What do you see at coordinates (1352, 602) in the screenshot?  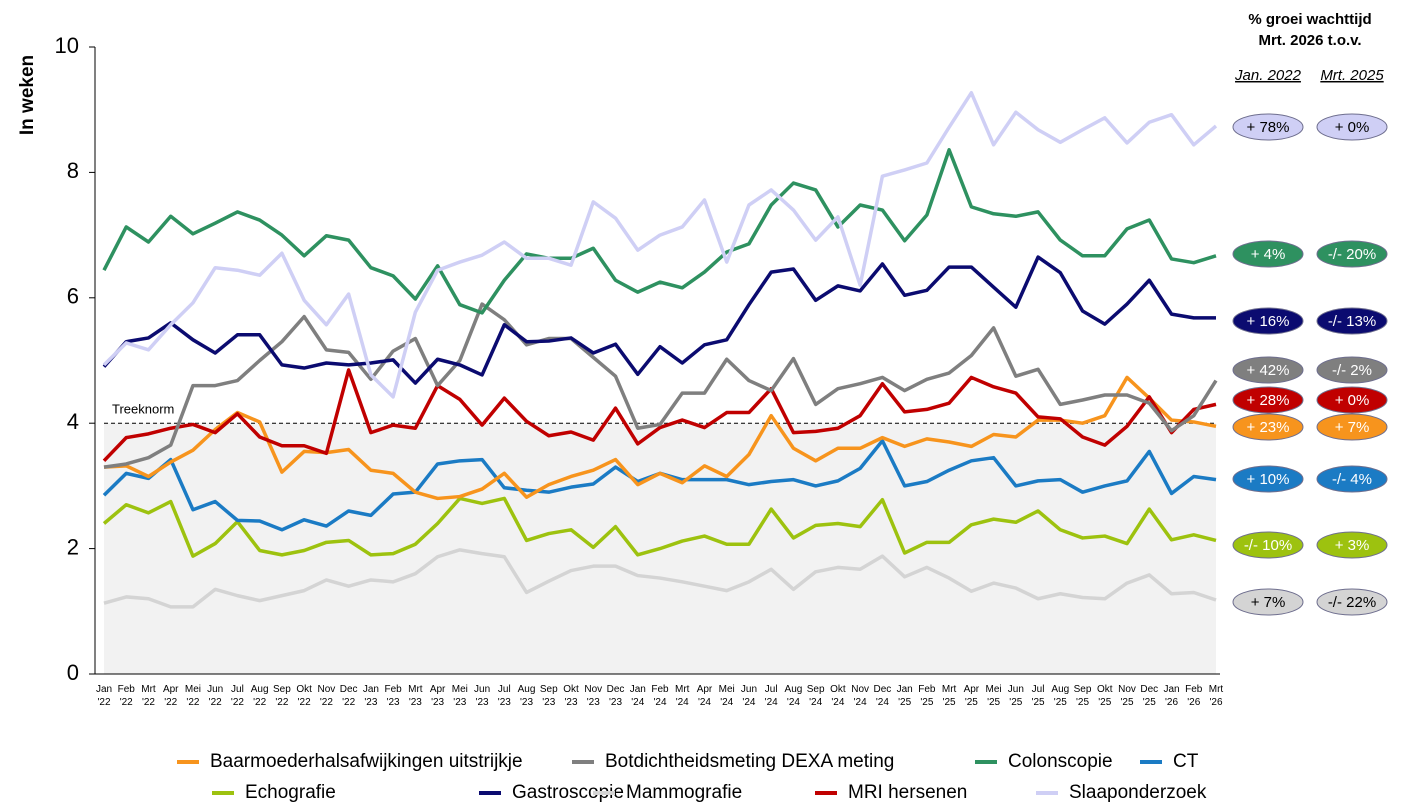 I see `growth-badge-label: -/- 22%` at bounding box center [1352, 602].